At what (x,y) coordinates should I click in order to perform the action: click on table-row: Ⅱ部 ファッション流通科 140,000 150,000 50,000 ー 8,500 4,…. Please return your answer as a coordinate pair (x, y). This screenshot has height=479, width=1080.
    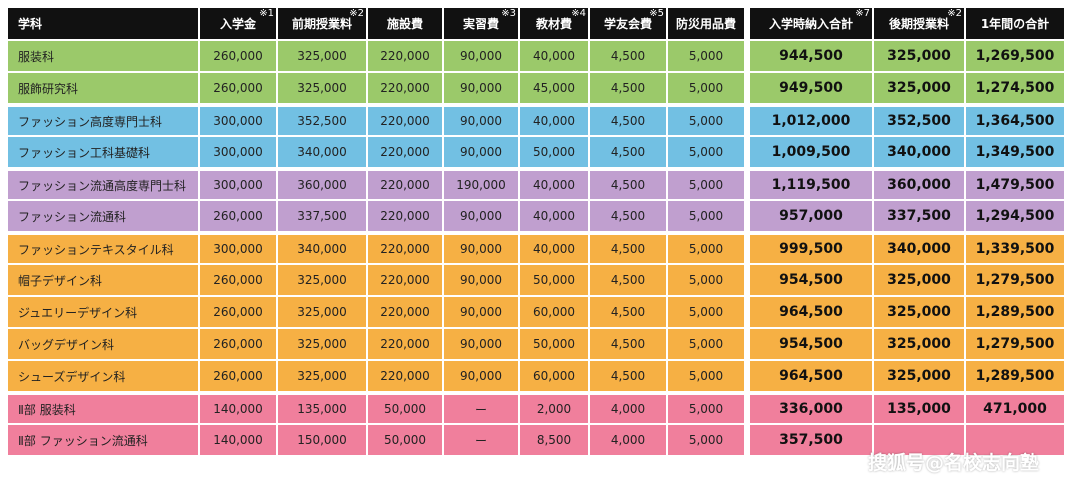
    Looking at the image, I should click on (537, 441).